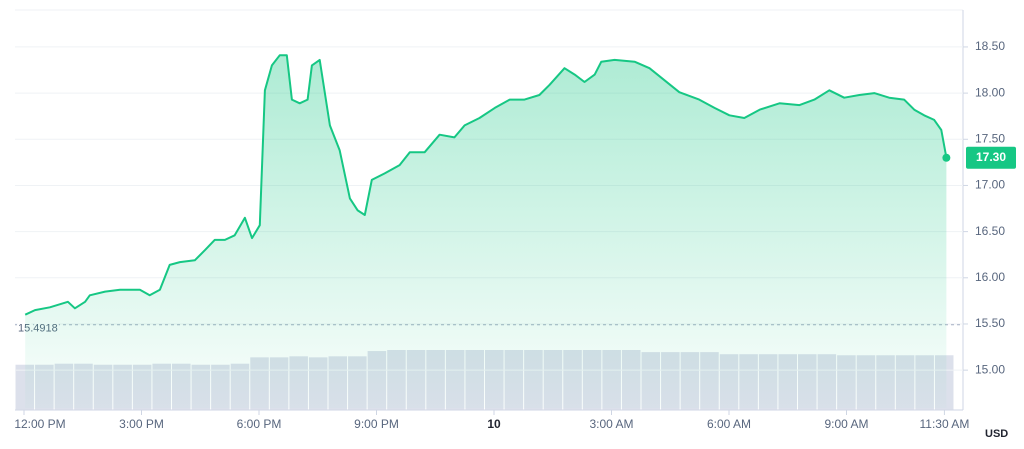  Describe the element at coordinates (990, 46) in the screenshot. I see `y-tick-label: 18.50` at that location.